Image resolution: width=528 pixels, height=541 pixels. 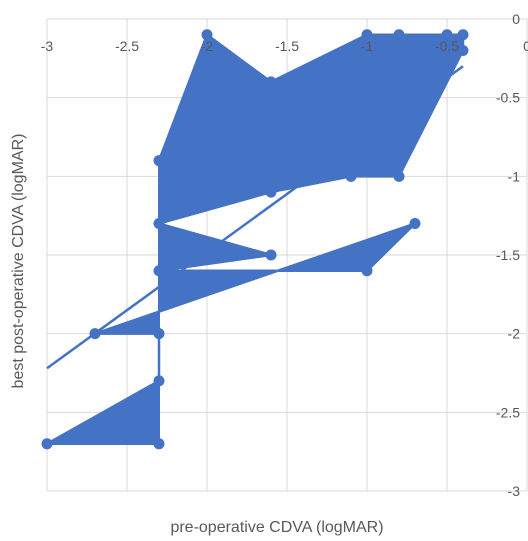 I want to click on y-axis-title: best post-operative CDVA (logMAR), so click(x=18, y=261).